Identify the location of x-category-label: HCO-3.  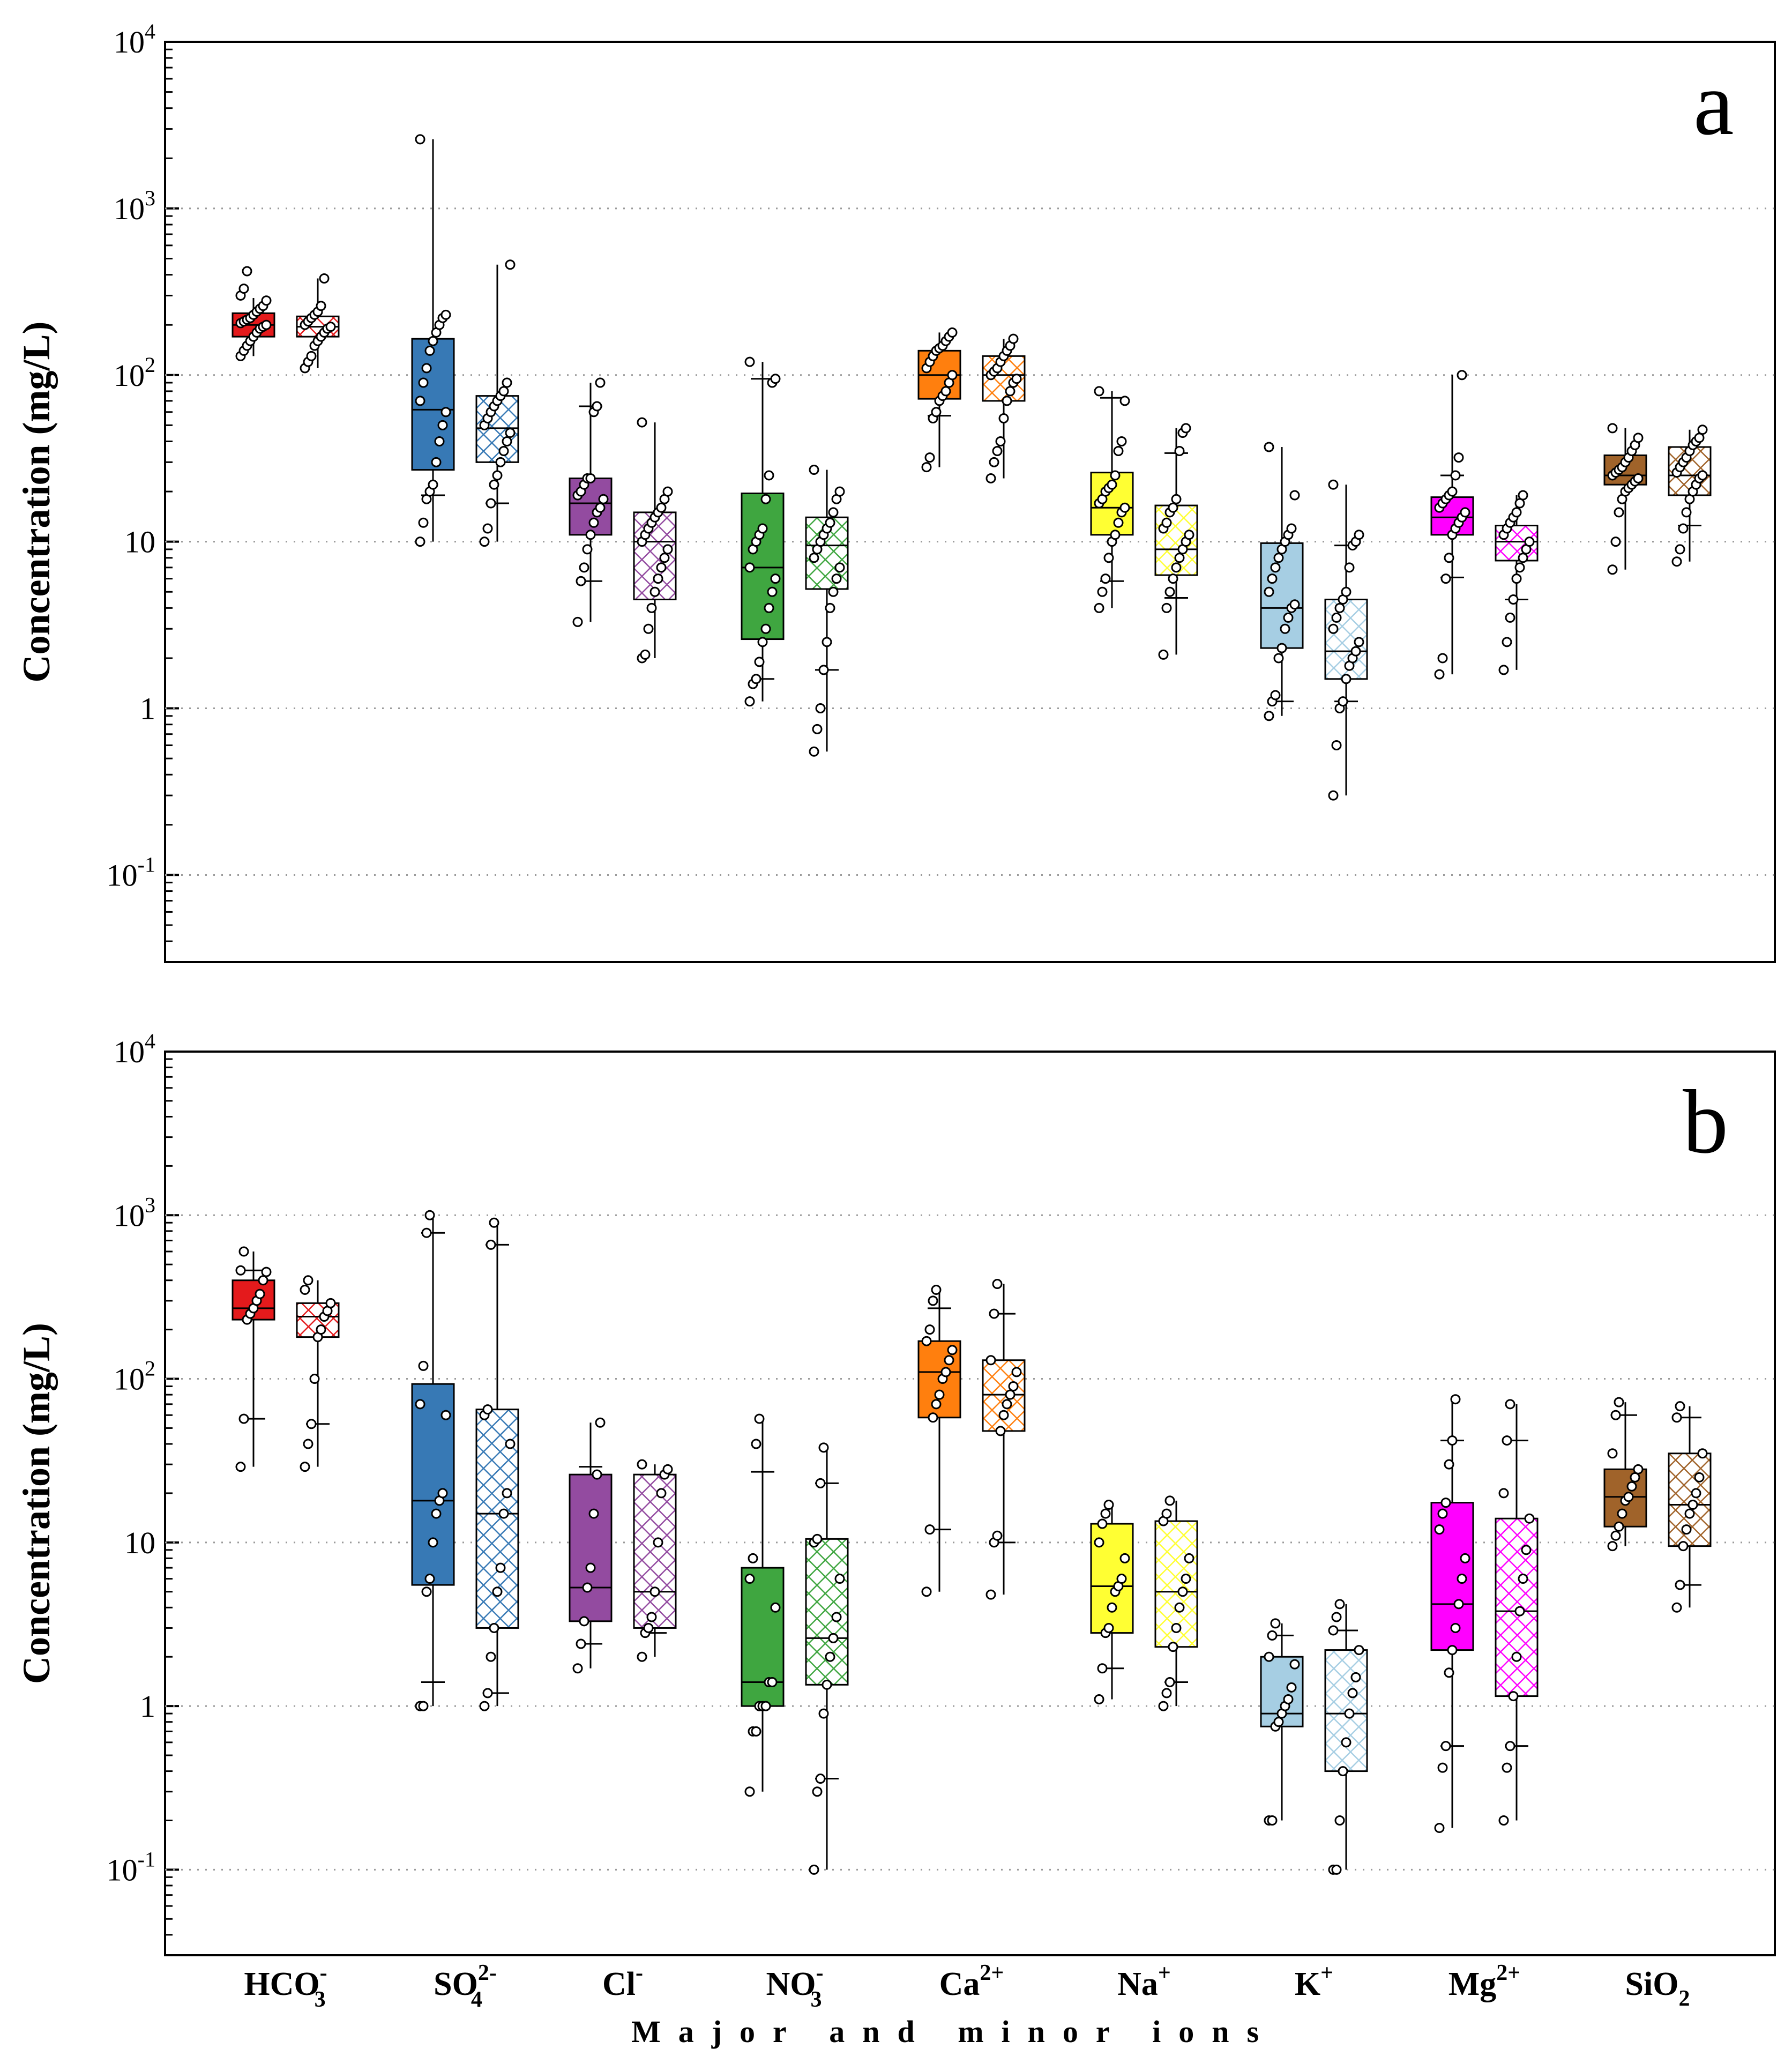
(286, 1986).